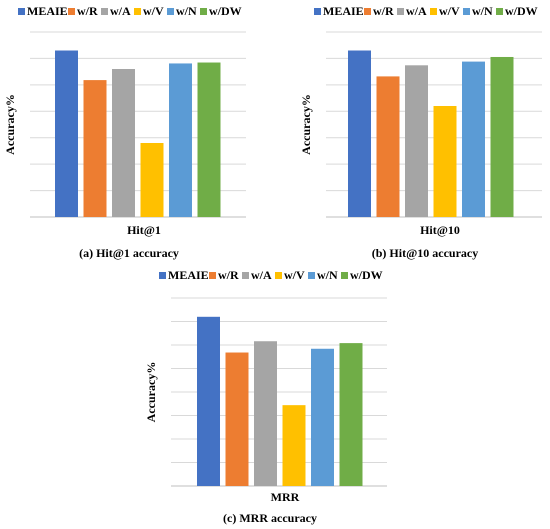 The image size is (550, 529). What do you see at coordinates (270, 518) in the screenshot?
I see `chart-caption: (c) MRR accuracy` at bounding box center [270, 518].